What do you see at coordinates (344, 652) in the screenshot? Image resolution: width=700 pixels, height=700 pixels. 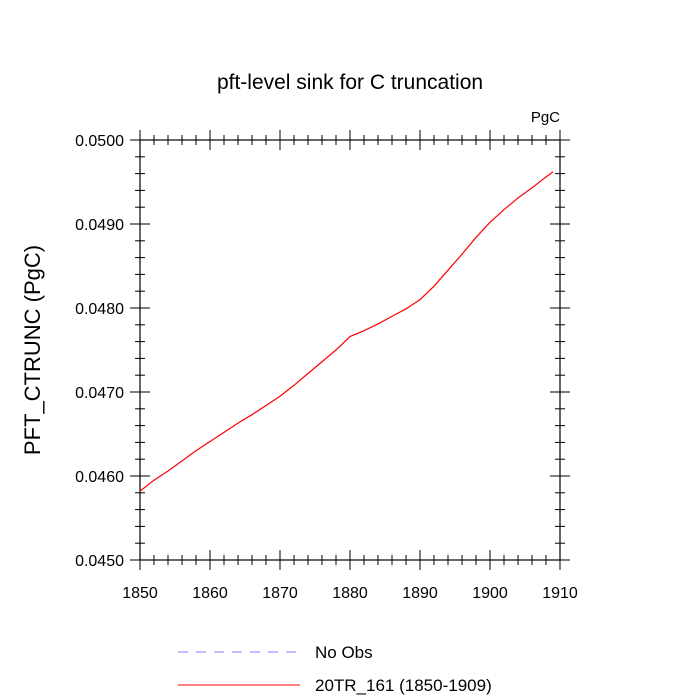 I see `legend-label: No Obs` at bounding box center [344, 652].